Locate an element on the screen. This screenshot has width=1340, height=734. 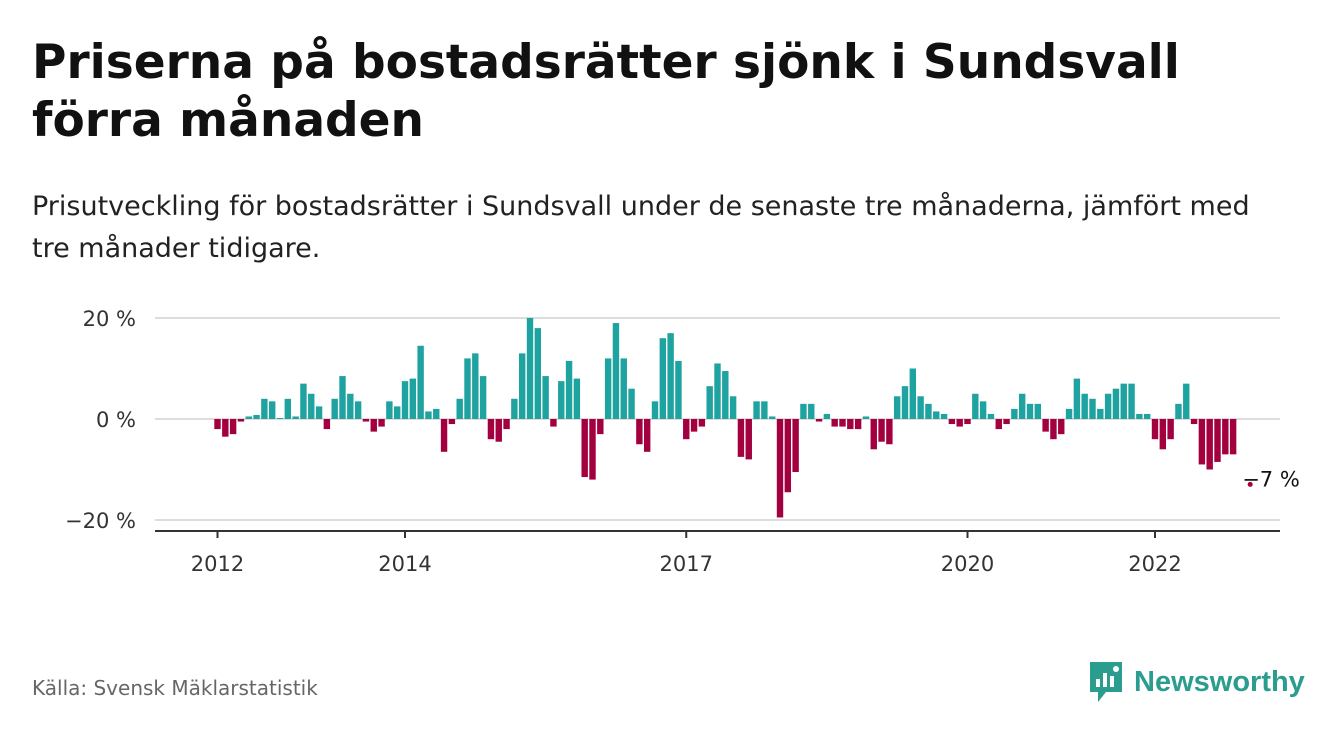
x-tick-label: 2012 is located at coordinates (217, 564).